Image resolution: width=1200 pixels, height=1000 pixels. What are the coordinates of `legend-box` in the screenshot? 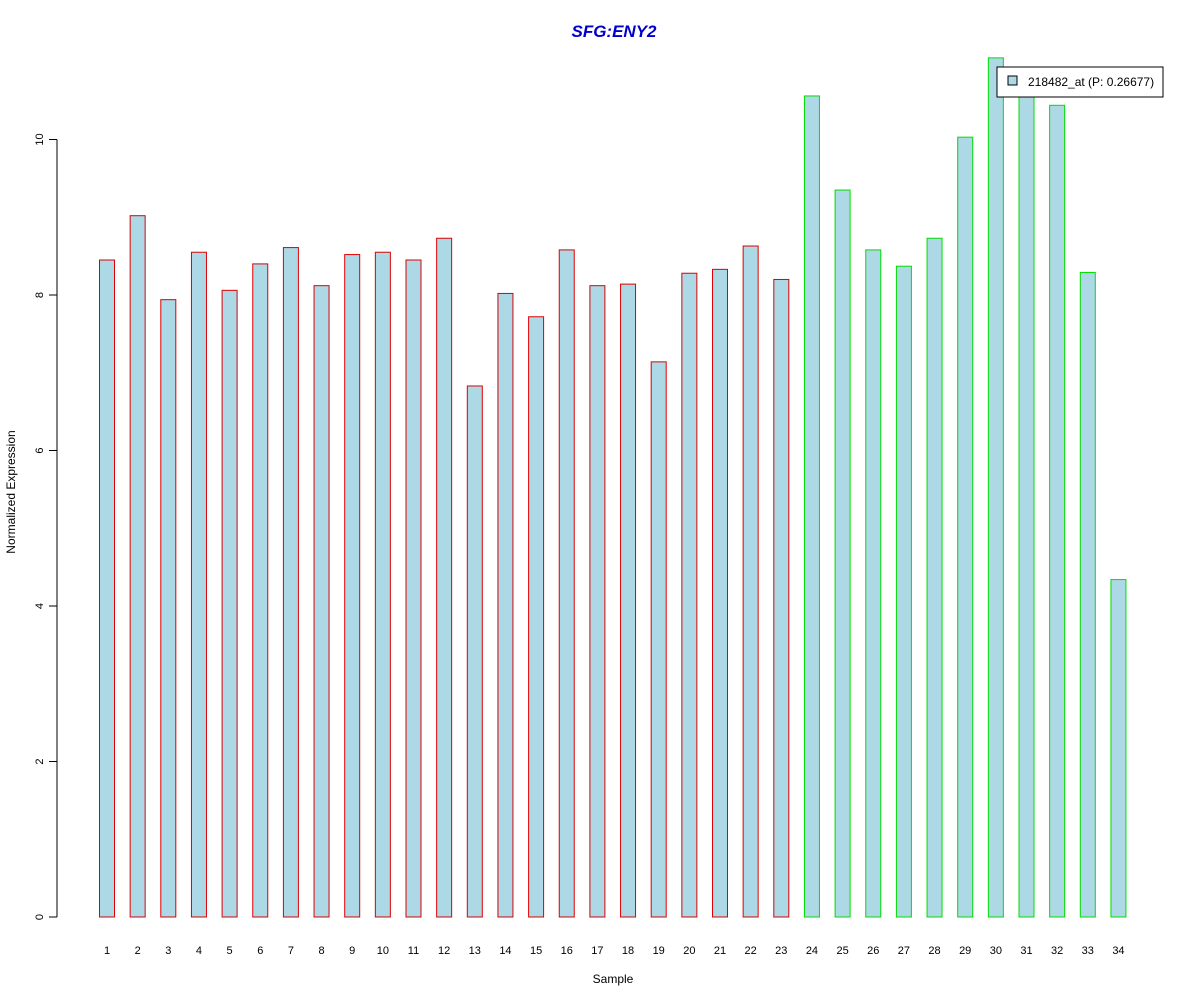 It's located at (1080, 82).